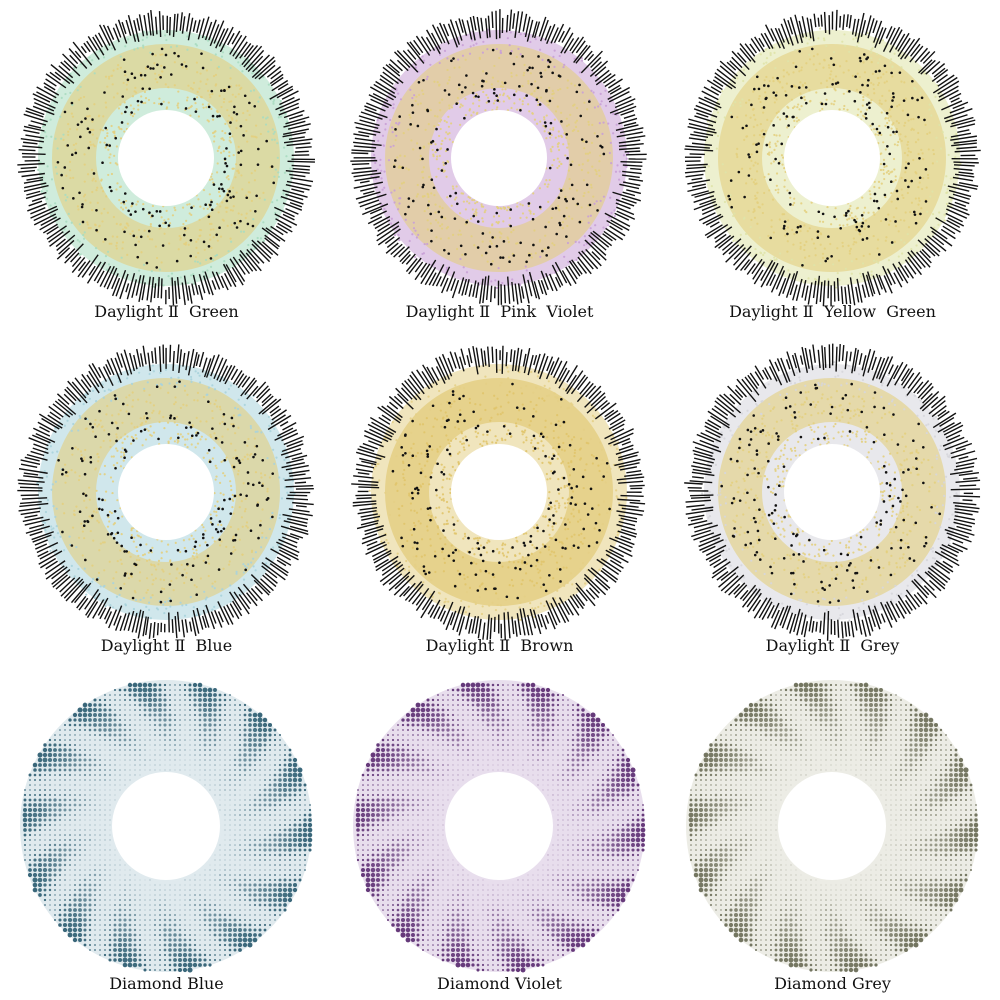 Image resolution: width=1000 pixels, height=1000 pixels. I want to click on lens-card-daylight-brown: Daylight Ⅱ Brown, so click(499, 500).